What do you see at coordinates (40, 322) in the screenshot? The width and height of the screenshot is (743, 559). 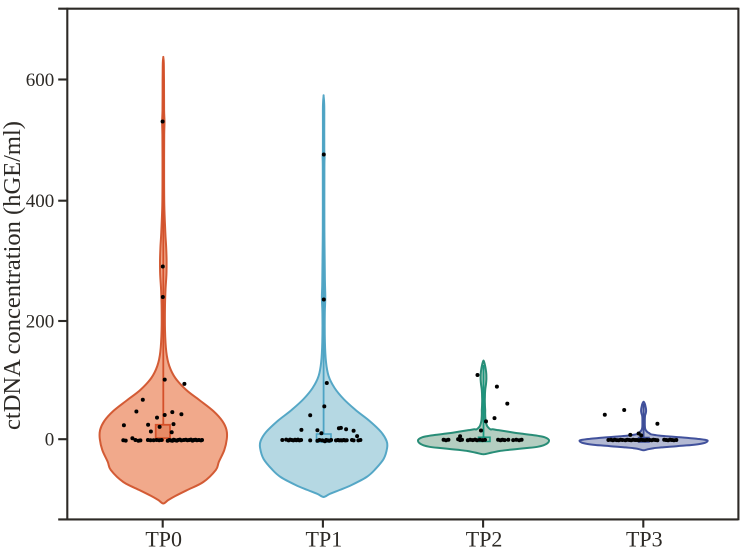 I see `svg-text: 200` at bounding box center [40, 322].